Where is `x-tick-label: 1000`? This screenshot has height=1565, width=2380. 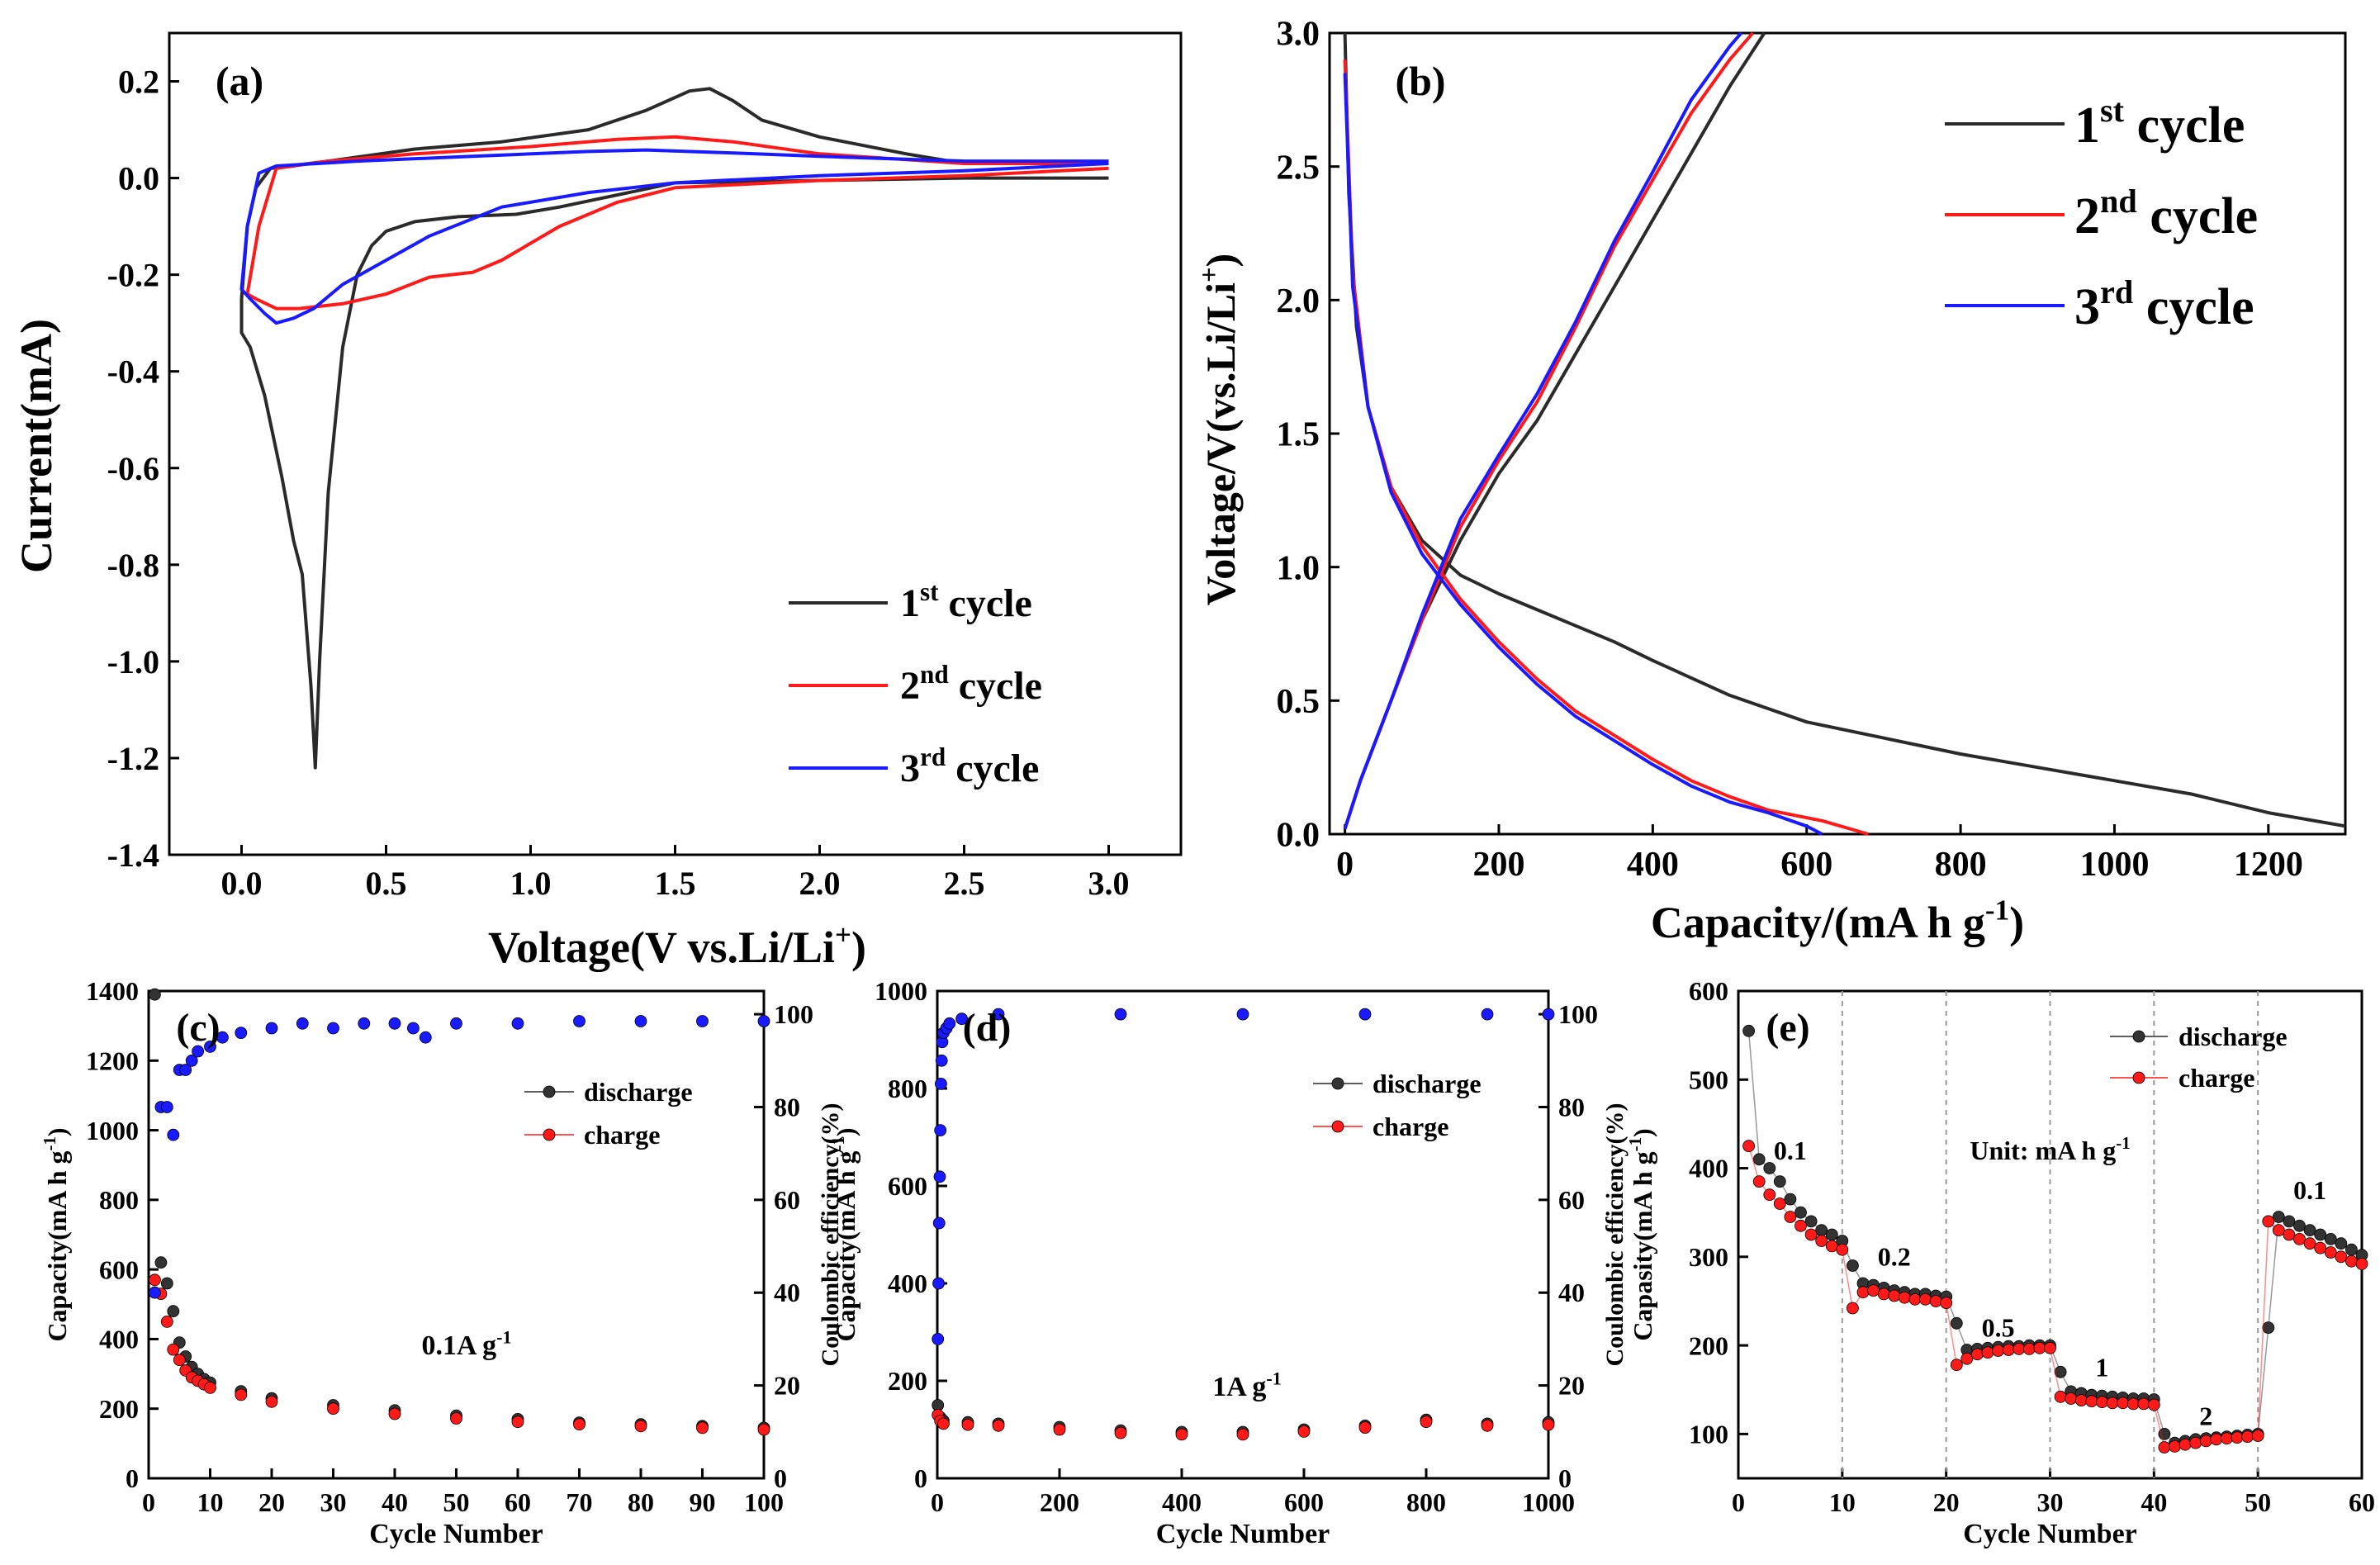 x-tick-label: 1000 is located at coordinates (1548, 1502).